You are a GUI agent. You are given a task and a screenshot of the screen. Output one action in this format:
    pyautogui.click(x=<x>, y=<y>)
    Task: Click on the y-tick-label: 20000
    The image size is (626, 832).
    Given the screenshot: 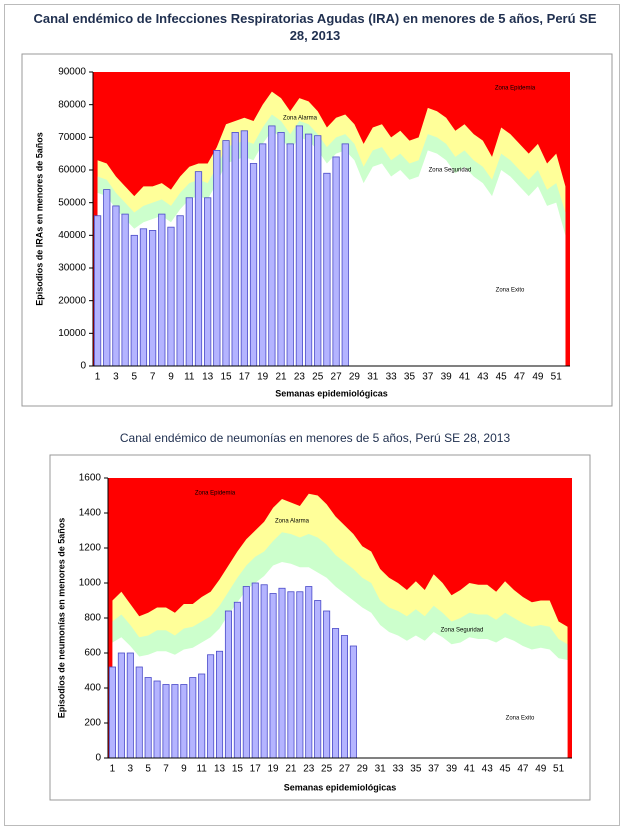 What is the action you would take?
    pyautogui.click(x=72, y=300)
    